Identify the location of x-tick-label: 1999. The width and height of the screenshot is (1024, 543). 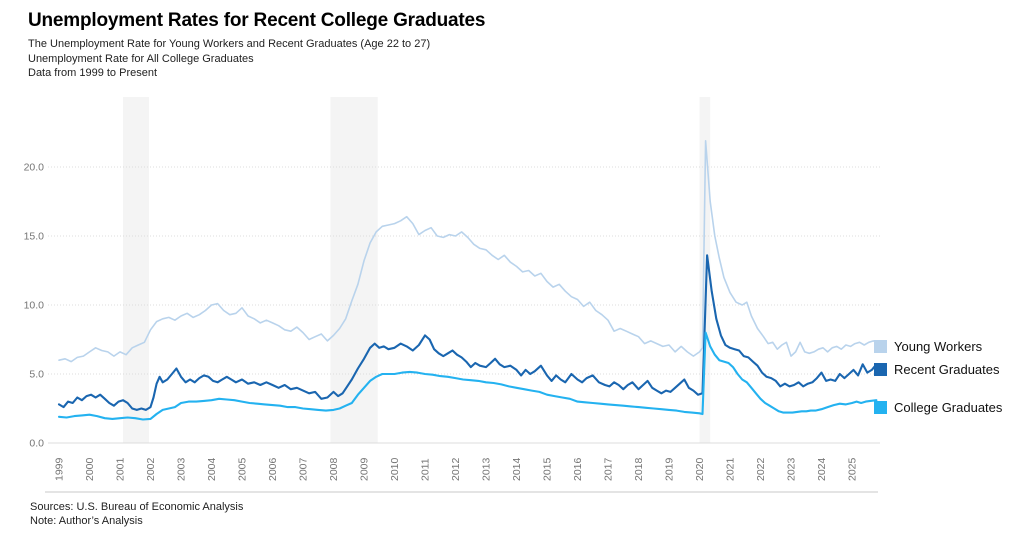
(60, 469).